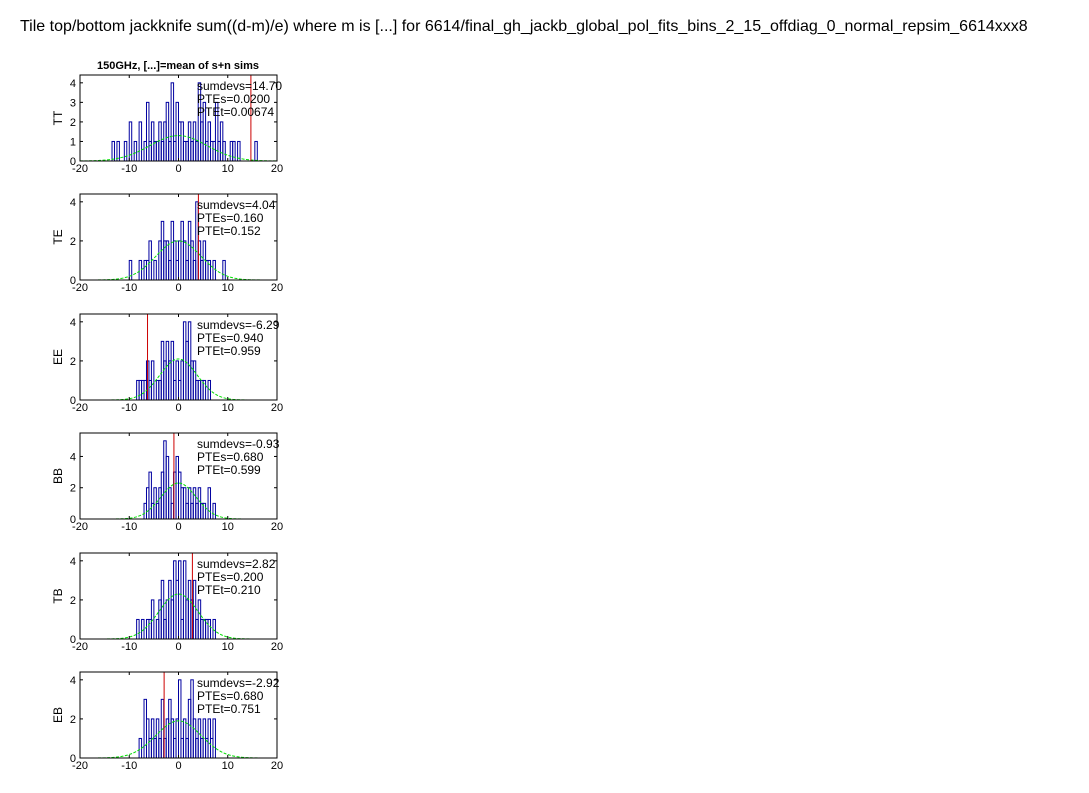 This screenshot has height=793, width=1089. I want to click on chart-4-xtick-label-1: -10, so click(129, 647).